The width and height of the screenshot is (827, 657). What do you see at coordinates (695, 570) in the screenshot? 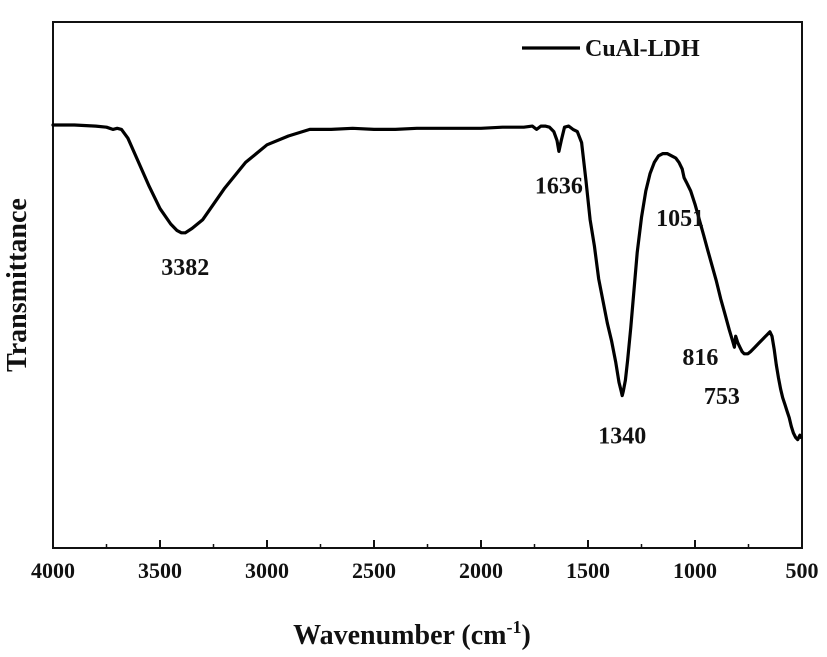
I see `x-tick-label-1000: 1000` at bounding box center [695, 570].